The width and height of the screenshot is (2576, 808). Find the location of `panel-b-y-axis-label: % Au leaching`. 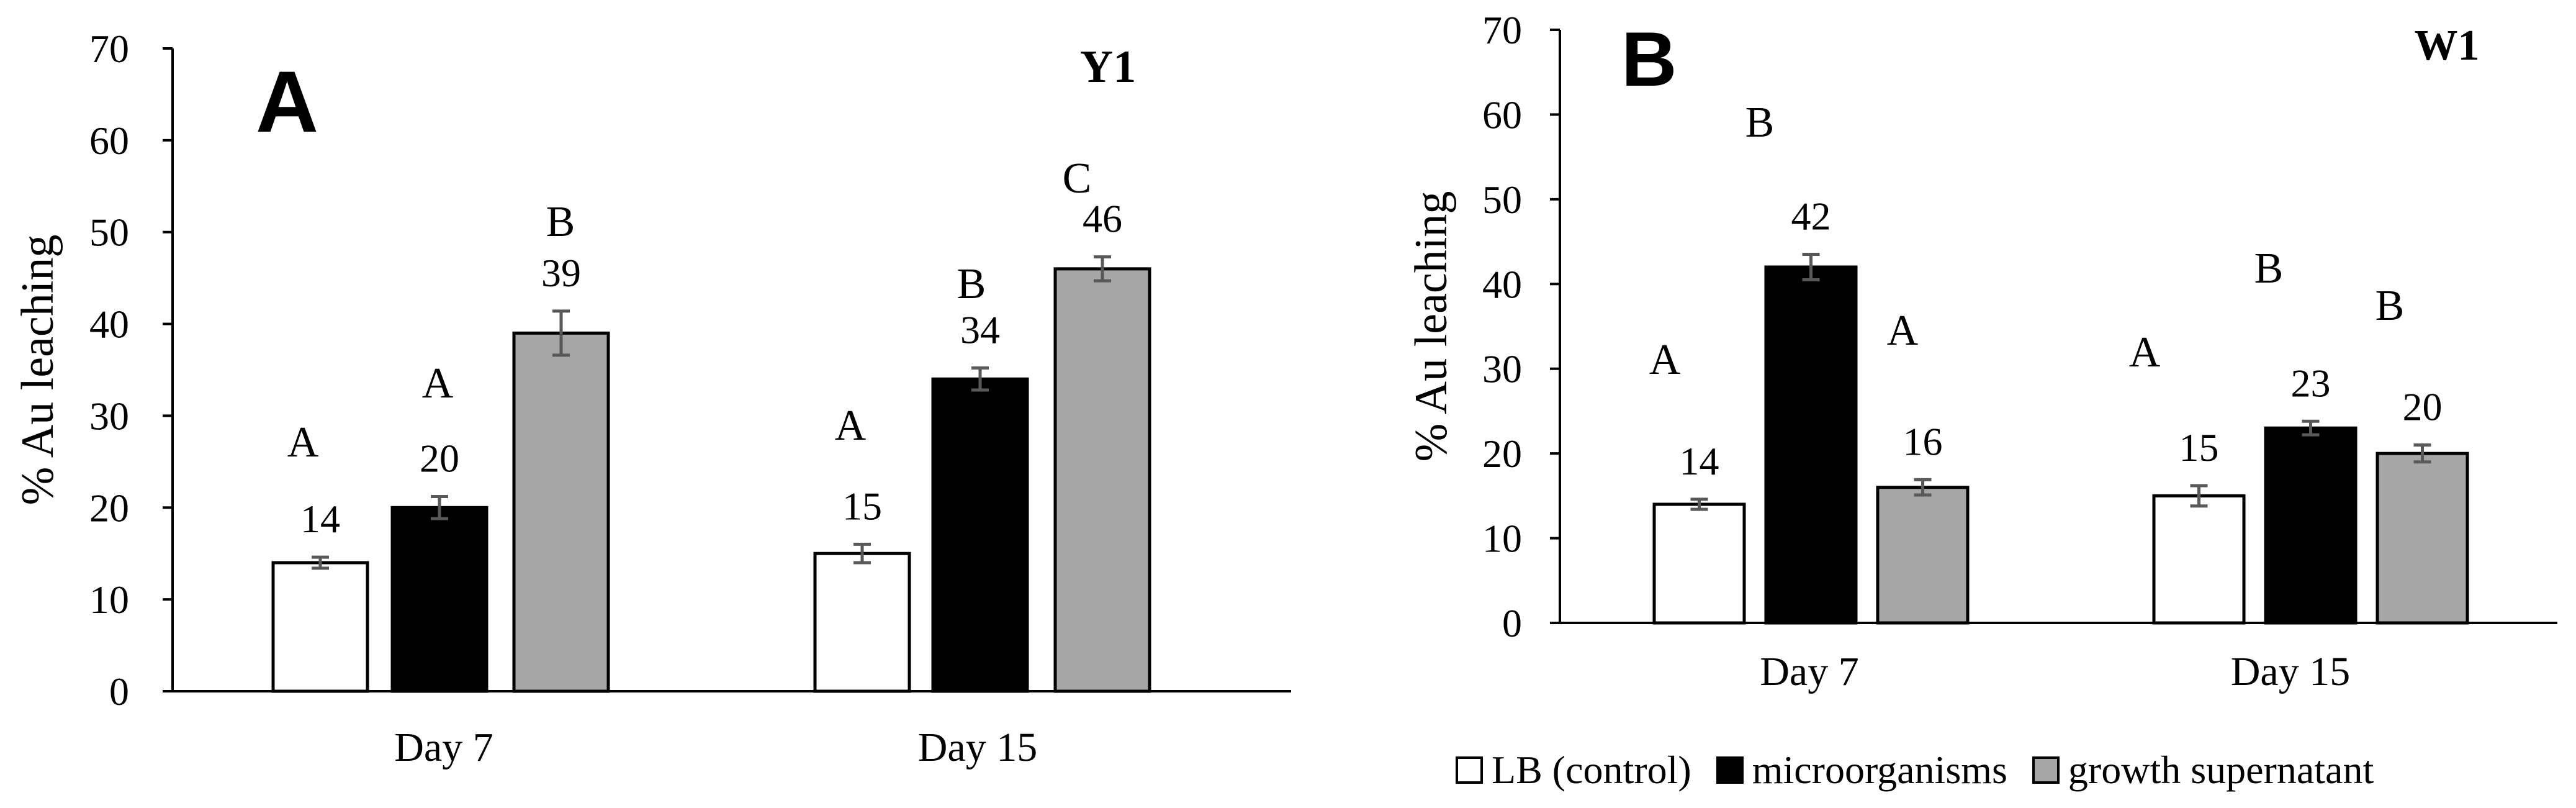

panel-b-y-axis-label: % Au leaching is located at coordinates (1431, 326).